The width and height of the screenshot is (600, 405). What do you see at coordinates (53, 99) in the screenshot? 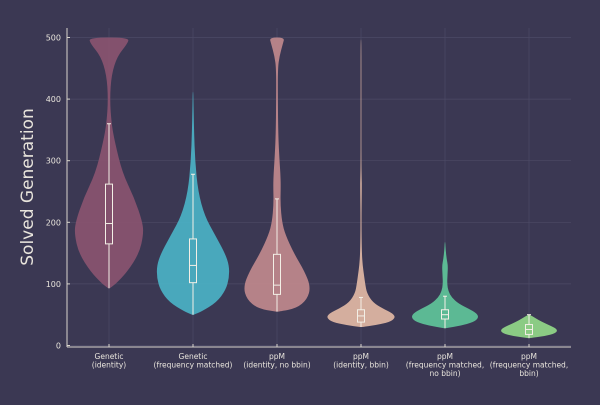
I see `y-tick-label: 400` at bounding box center [53, 99].